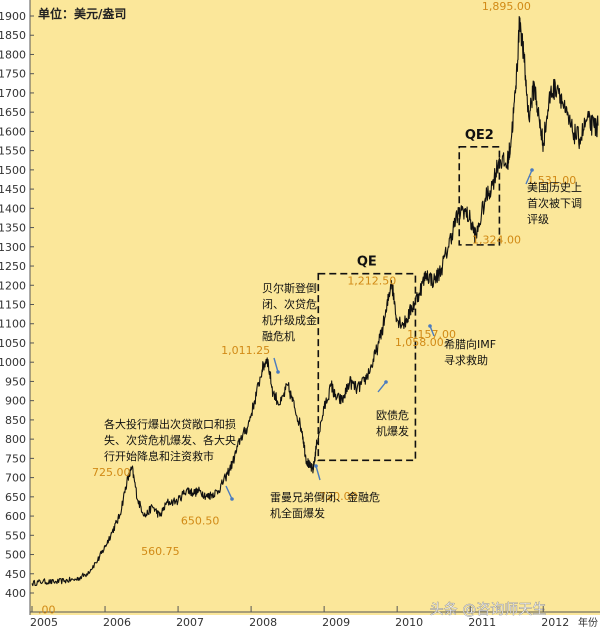 This screenshot has width=600, height=633. Describe the element at coordinates (15, 574) in the screenshot. I see `y-tick-label: 450` at that location.